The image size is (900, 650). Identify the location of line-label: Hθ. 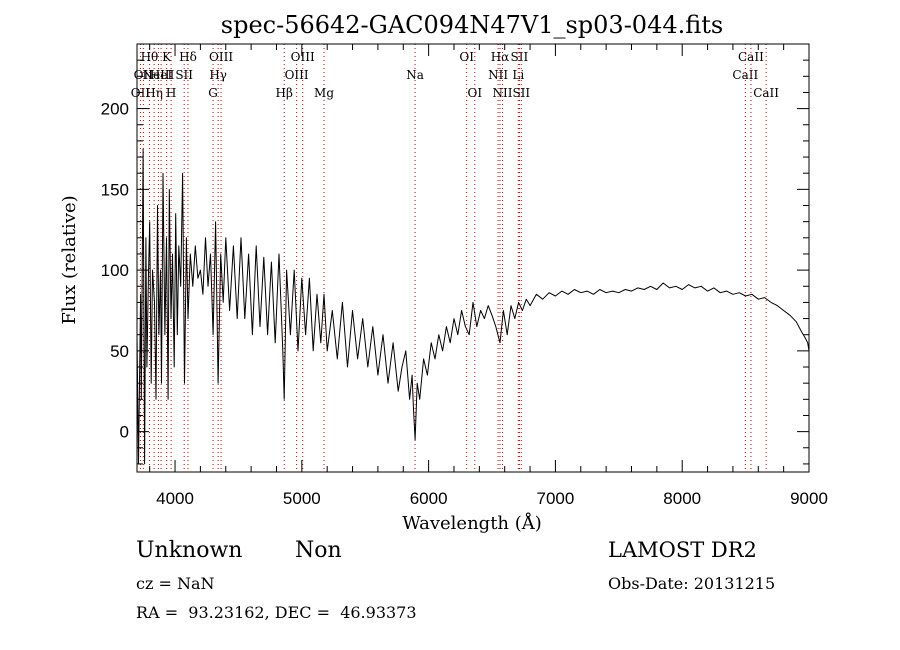
(150, 57).